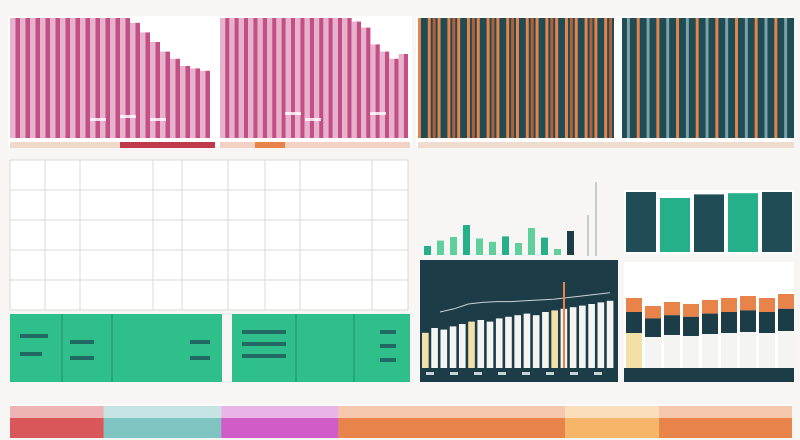  What do you see at coordinates (525, 302) in the screenshot?
I see `trend-line` at bounding box center [525, 302].